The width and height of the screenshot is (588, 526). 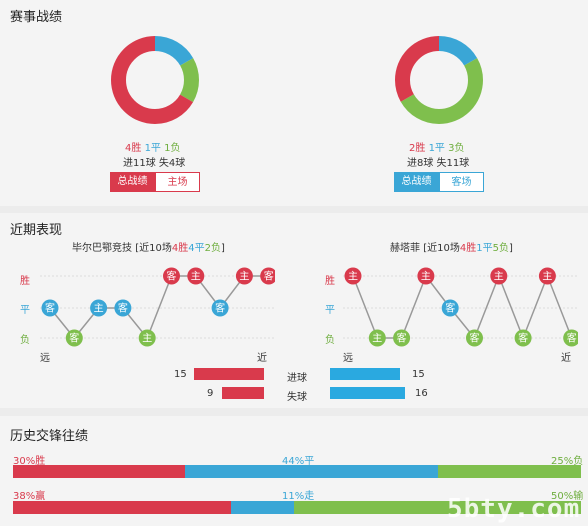 I want to click on history-handicap-bar, so click(x=297, y=507).